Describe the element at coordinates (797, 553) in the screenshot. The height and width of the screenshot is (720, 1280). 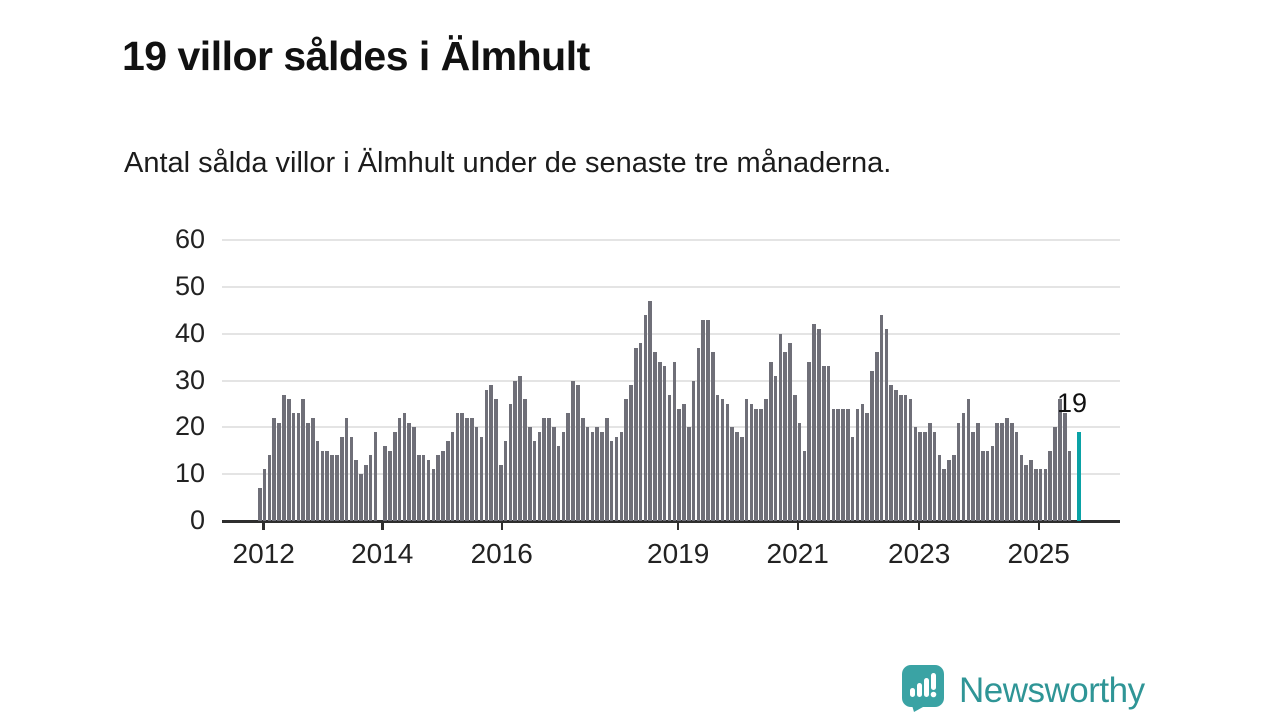
I see `x-tick-label: 2021` at that location.